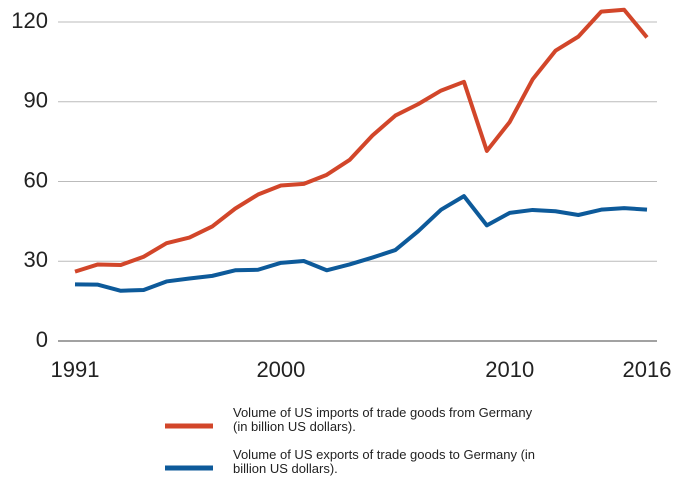 The height and width of the screenshot is (485, 689). What do you see at coordinates (509, 369) in the screenshot?
I see `x-tick-label: 2010` at bounding box center [509, 369].